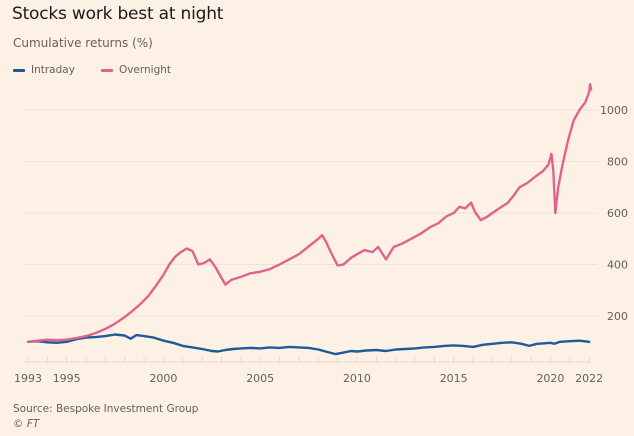  Describe the element at coordinates (614, 110) in the screenshot. I see `y-tick-label: 1000` at that location.